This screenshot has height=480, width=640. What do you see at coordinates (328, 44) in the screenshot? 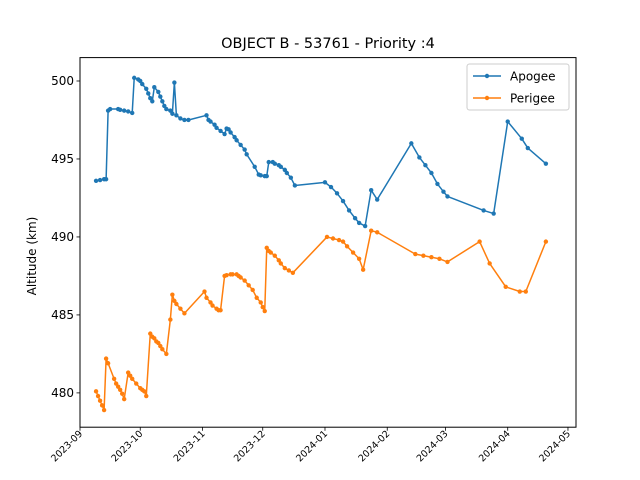
I see `chart-title: OBJECT B - 53761 - Priority :4` at bounding box center [328, 44].